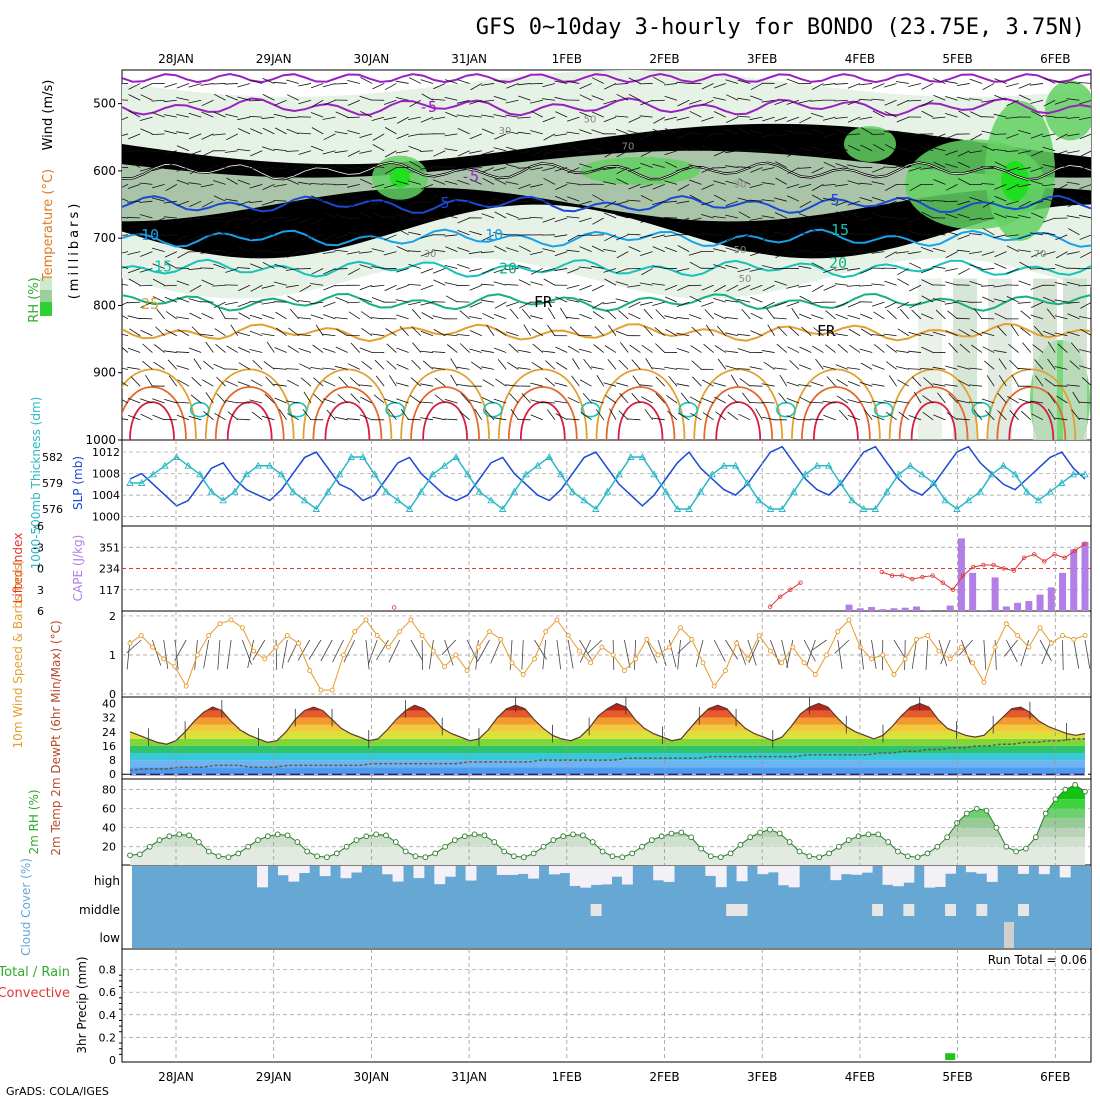  I want to click on thickness-ytick: 576, so click(52, 509).